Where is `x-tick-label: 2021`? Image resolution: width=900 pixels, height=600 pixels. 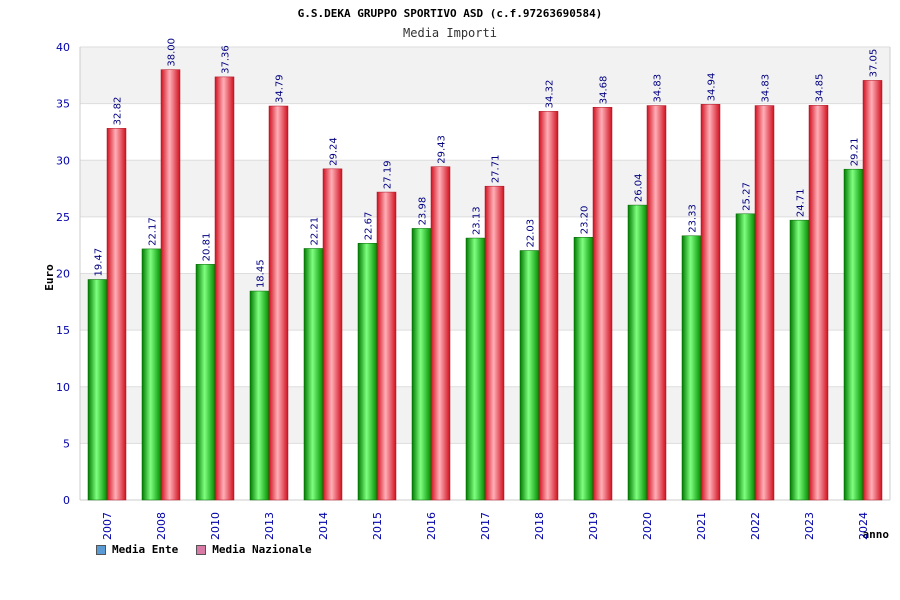 x-tick-label: 2021 is located at coordinates (701, 526).